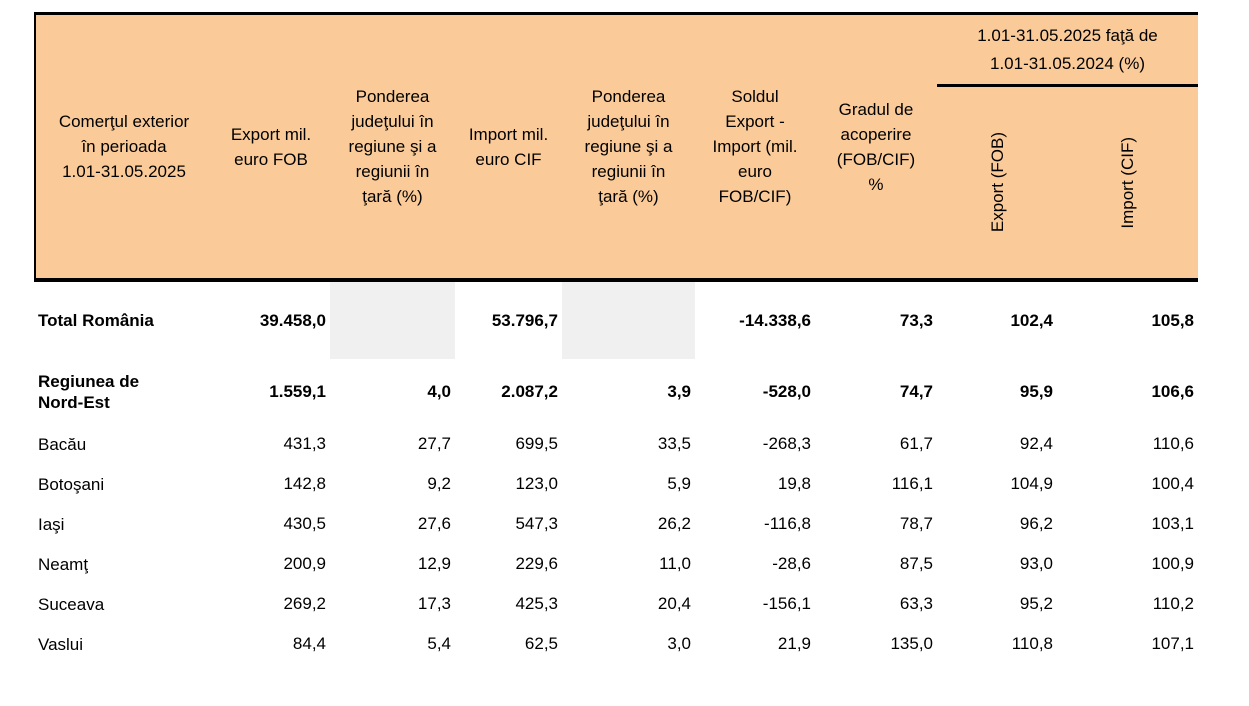 This screenshot has height=706, width=1249. What do you see at coordinates (1031, 483) in the screenshot?
I see `data-cell: 104,9` at bounding box center [1031, 483].